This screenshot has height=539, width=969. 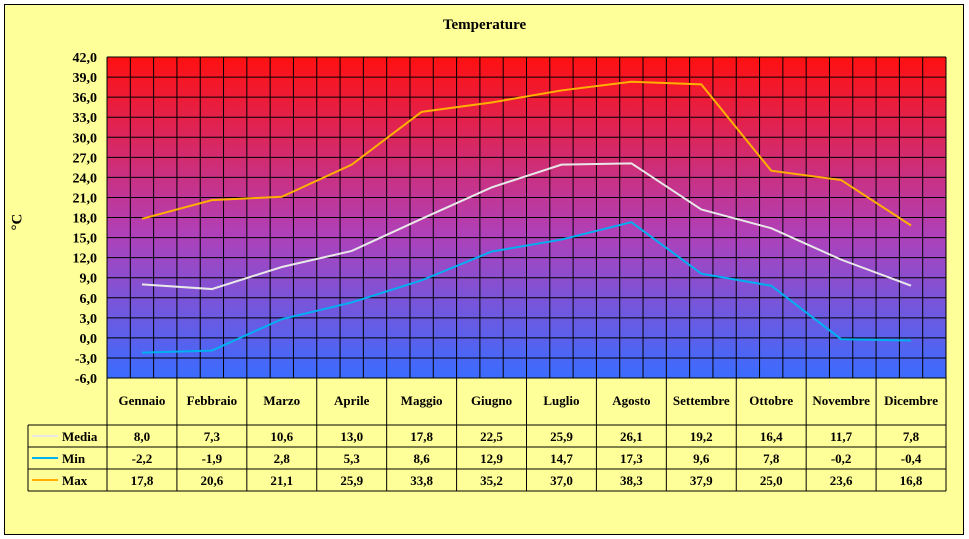 What do you see at coordinates (352, 458) in the screenshot?
I see `data-label: 5,3` at bounding box center [352, 458].